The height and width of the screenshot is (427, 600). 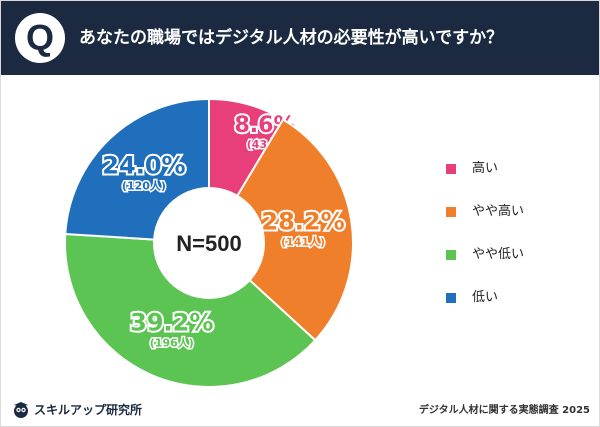 I want to click on brand-name: スキルアップ研究所, so click(x=88, y=410).